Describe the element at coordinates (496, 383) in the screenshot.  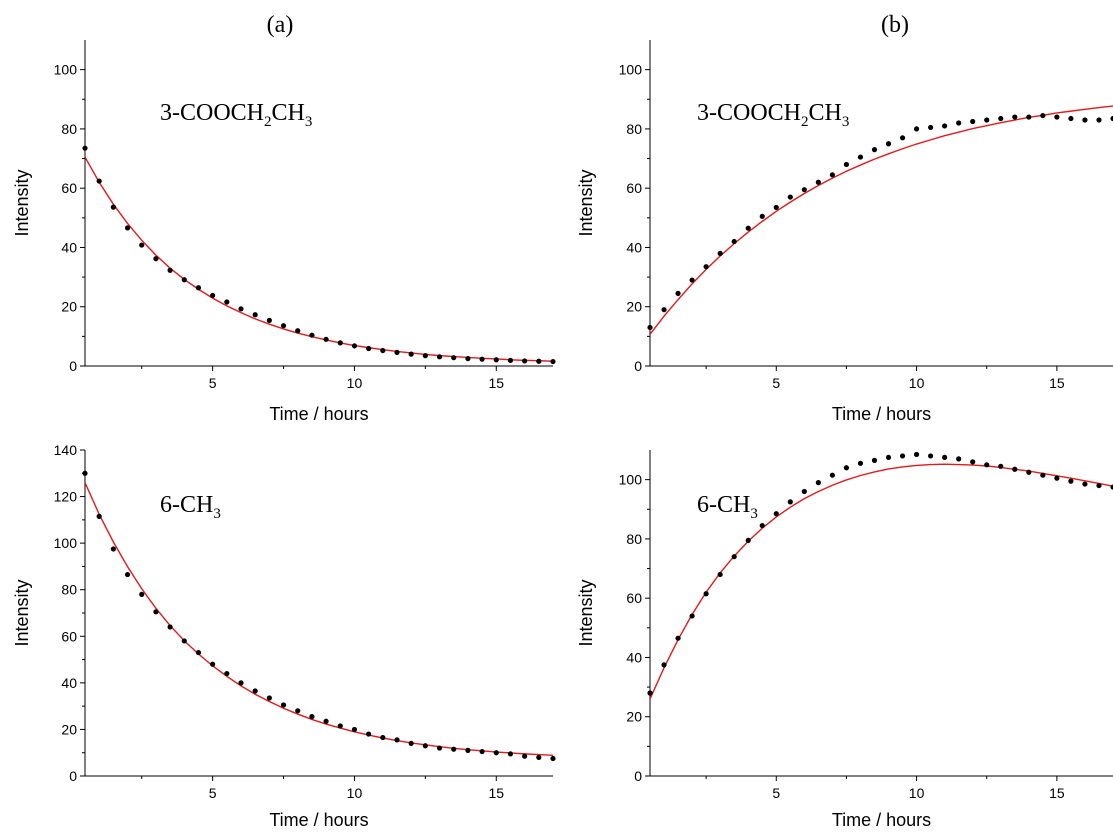
I see `x-tick-label: 15` at that location.